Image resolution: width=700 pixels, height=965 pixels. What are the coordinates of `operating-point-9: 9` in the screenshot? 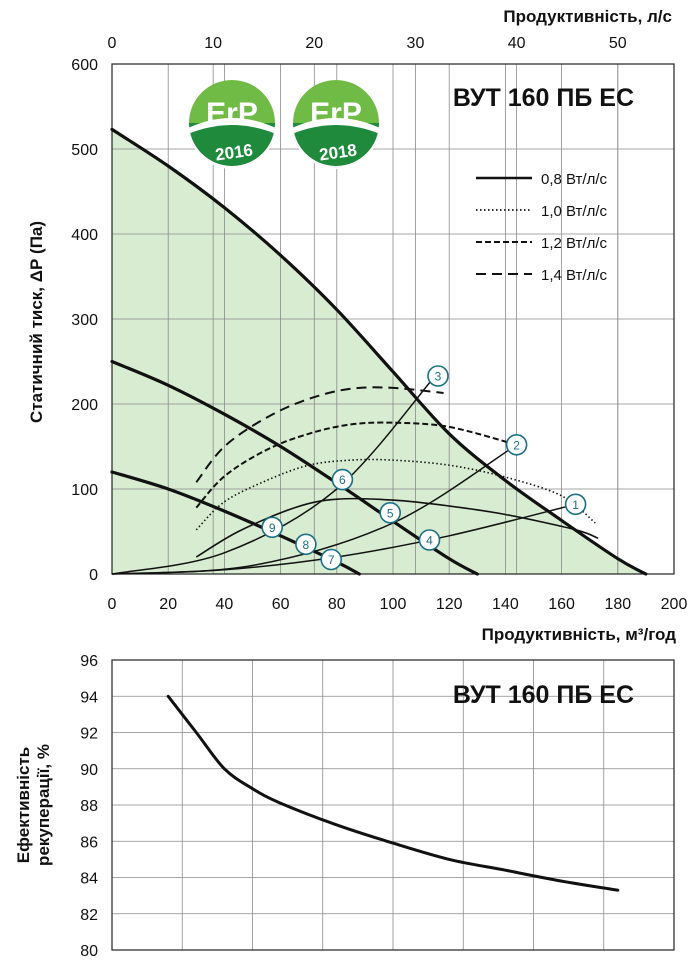 It's located at (272, 527).